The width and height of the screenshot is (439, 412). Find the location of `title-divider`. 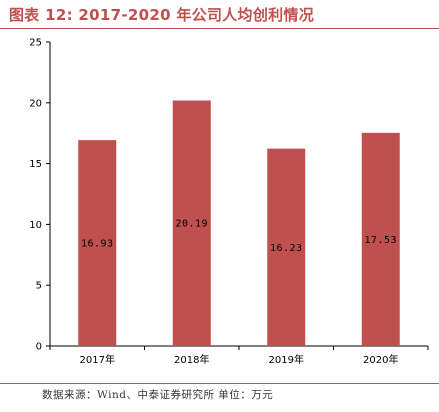

title-divider is located at coordinates (219, 28).